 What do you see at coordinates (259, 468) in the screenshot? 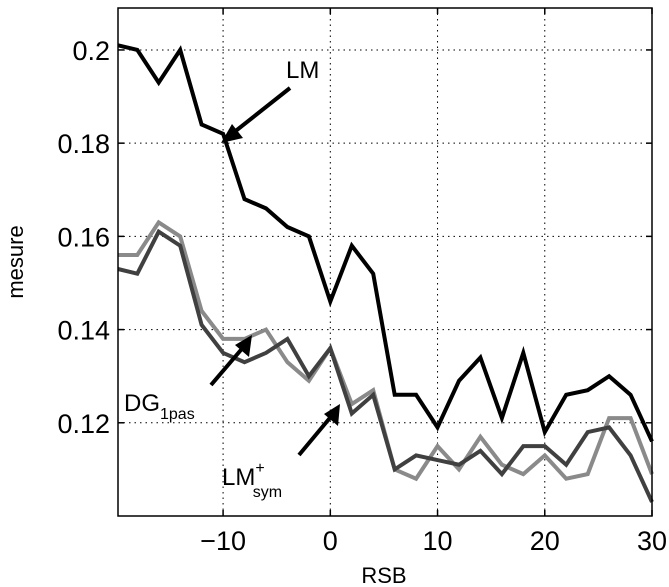
I see `annotation-lmsym-superscript: +` at bounding box center [259, 468].